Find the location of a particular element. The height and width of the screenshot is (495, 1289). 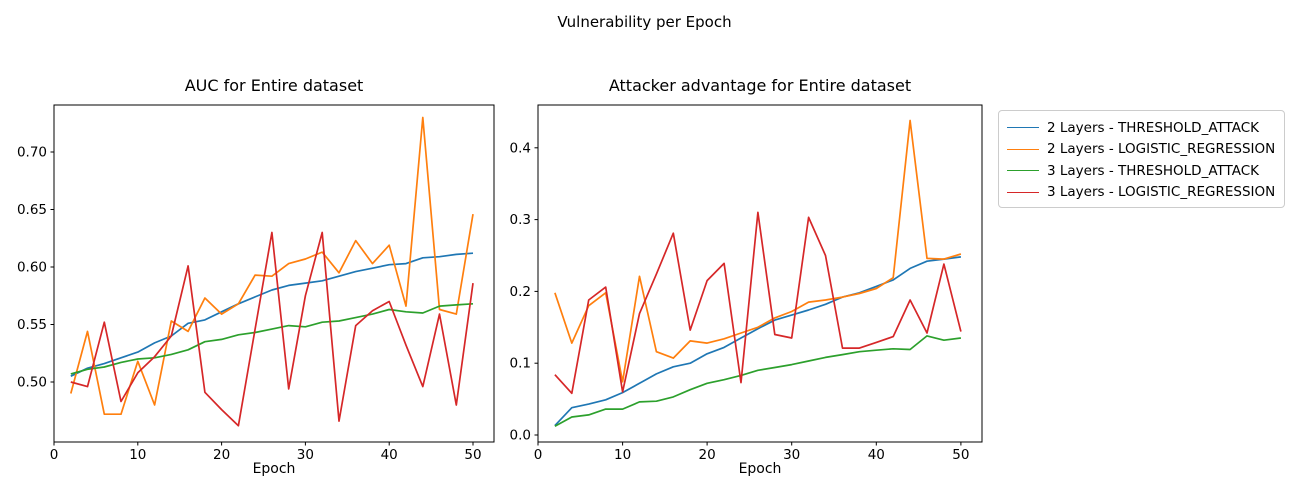

legend-label: 3 Layers - LOGISTIC_REGRESSION is located at coordinates (1161, 192).